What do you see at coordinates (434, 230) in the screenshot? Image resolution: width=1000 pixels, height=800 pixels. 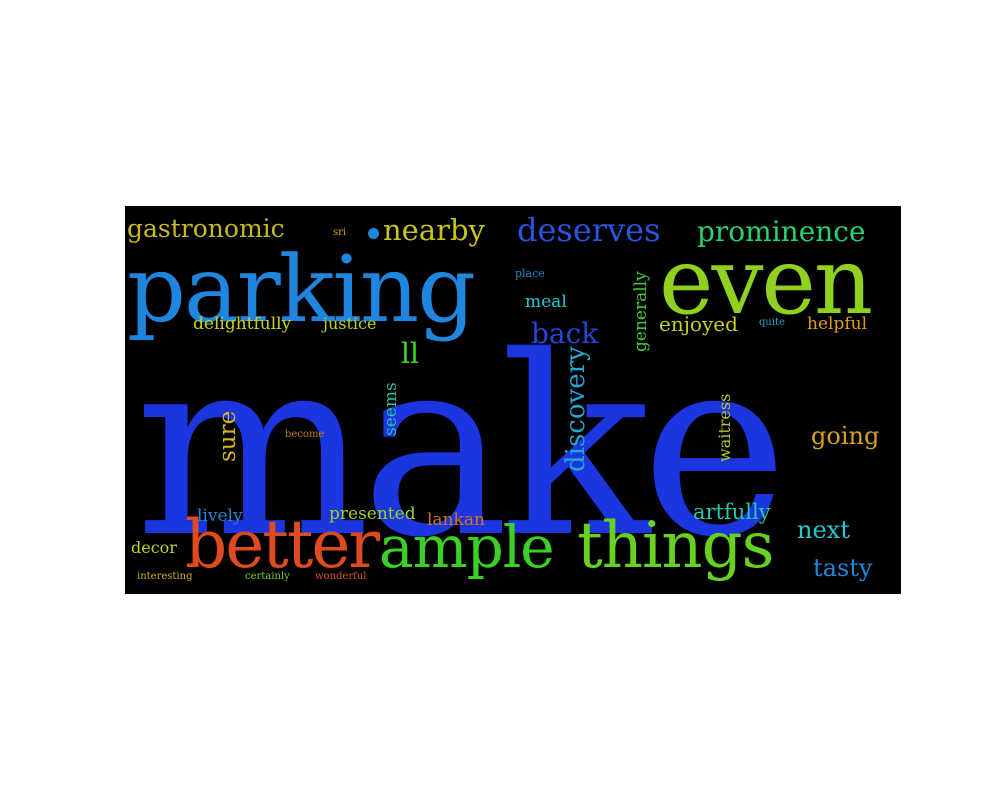 I see `word-nearby: nearby` at bounding box center [434, 230].